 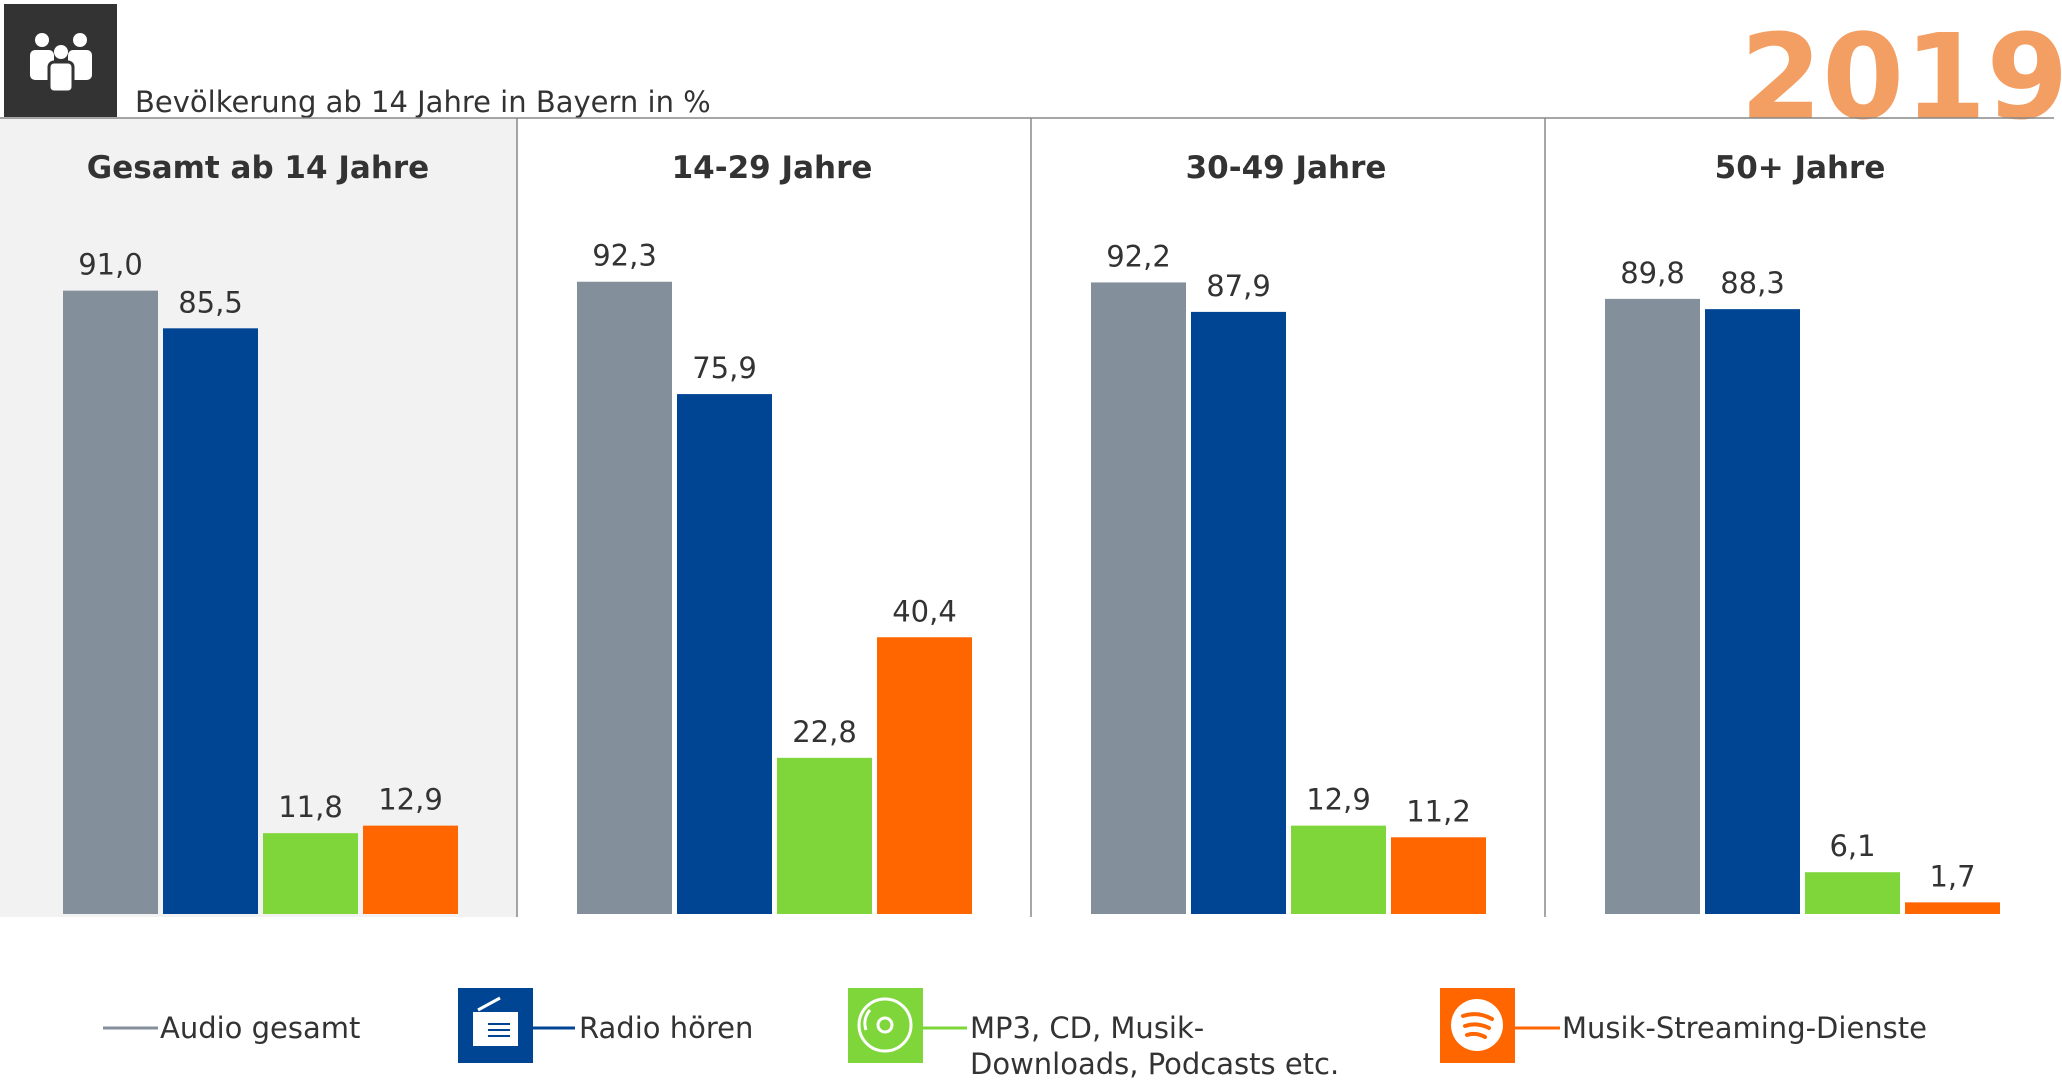 I want to click on value-label: 1,7, so click(x=1952, y=876).